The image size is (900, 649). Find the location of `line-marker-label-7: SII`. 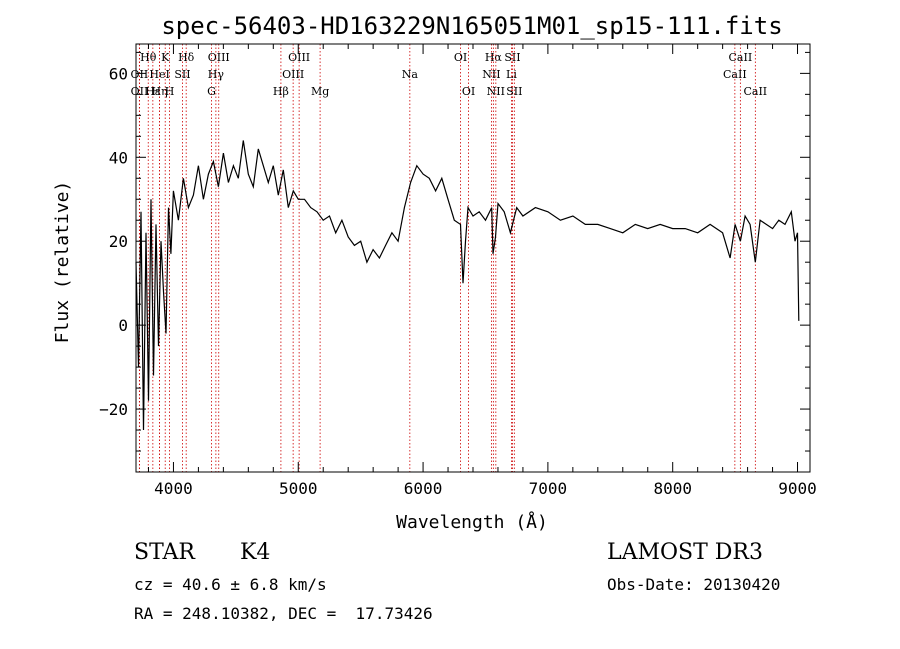

line-marker-label-7: SII is located at coordinates (182, 74).